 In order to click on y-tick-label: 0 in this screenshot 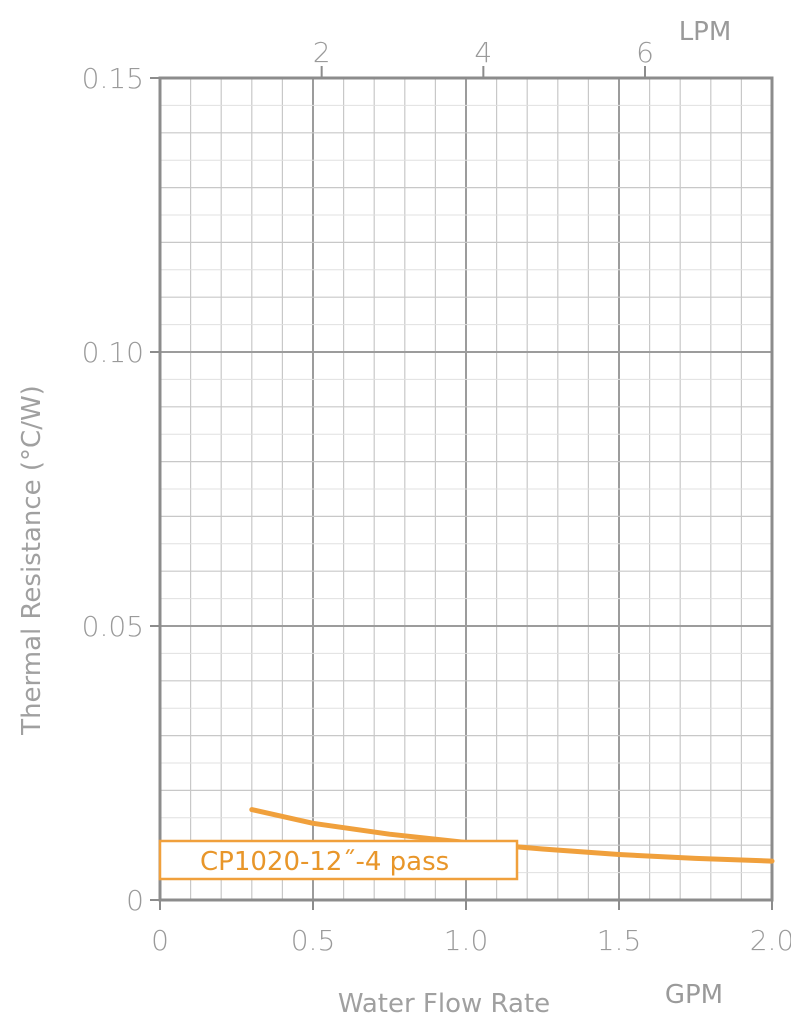, I will do `click(135, 900)`.